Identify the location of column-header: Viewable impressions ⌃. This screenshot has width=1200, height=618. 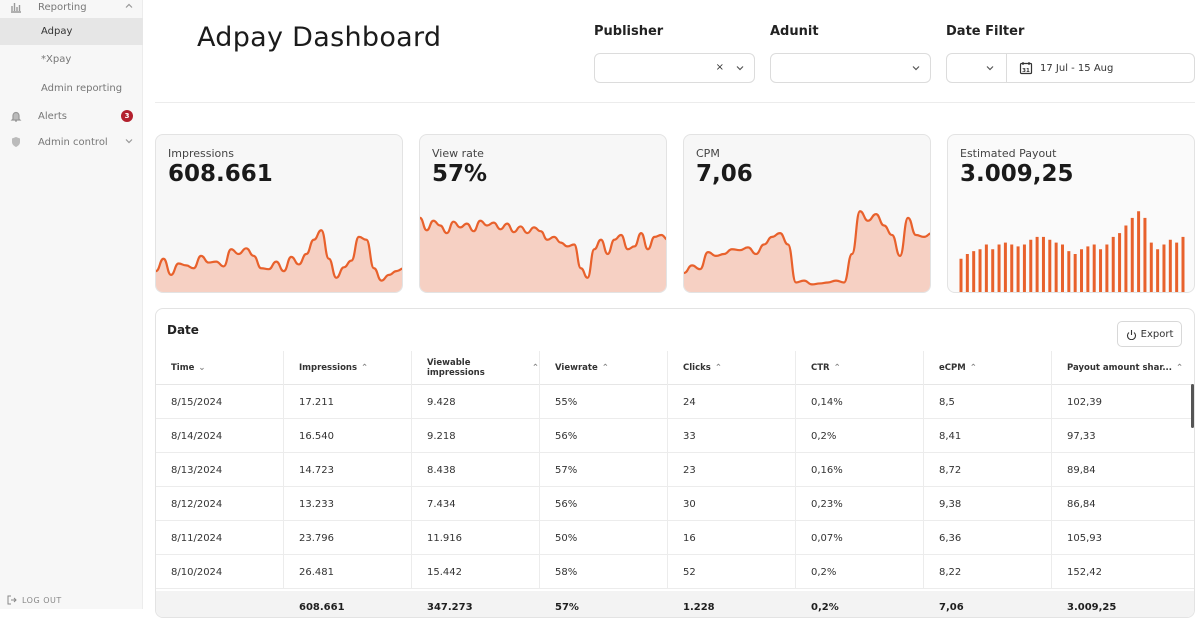
(476, 368).